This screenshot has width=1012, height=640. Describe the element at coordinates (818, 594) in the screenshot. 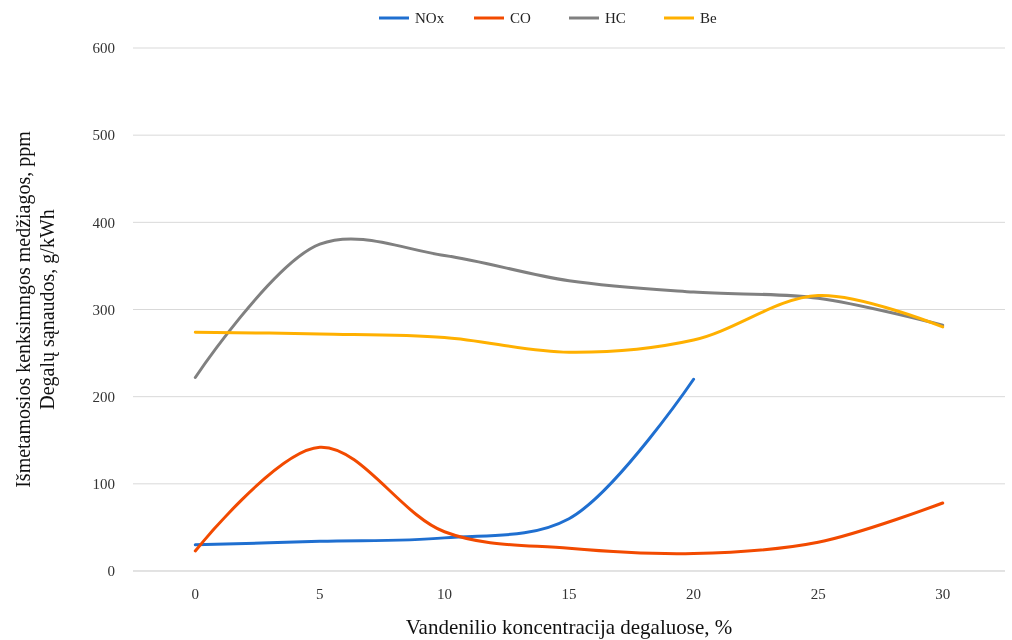

I see `x-tick-label: 25` at that location.